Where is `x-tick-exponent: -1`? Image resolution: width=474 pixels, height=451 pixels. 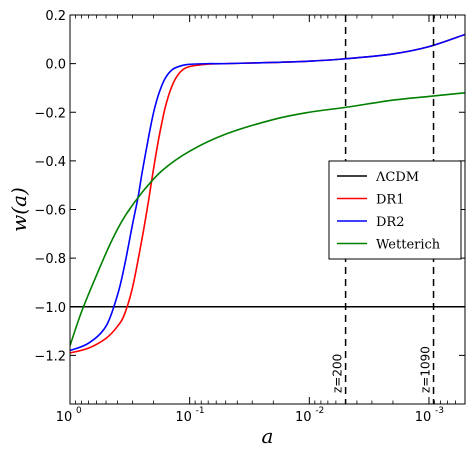
x-tick-exponent: -1 is located at coordinates (200, 411).